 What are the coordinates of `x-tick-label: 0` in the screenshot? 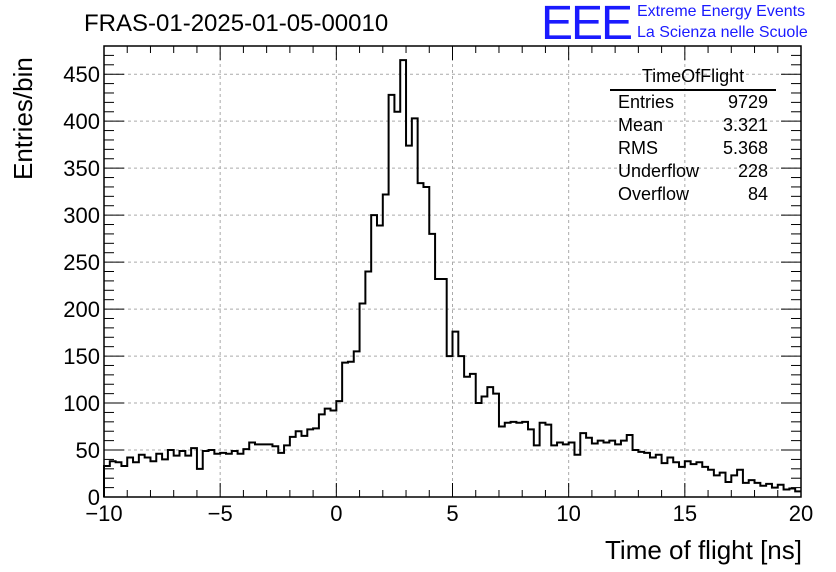 It's located at (336, 513).